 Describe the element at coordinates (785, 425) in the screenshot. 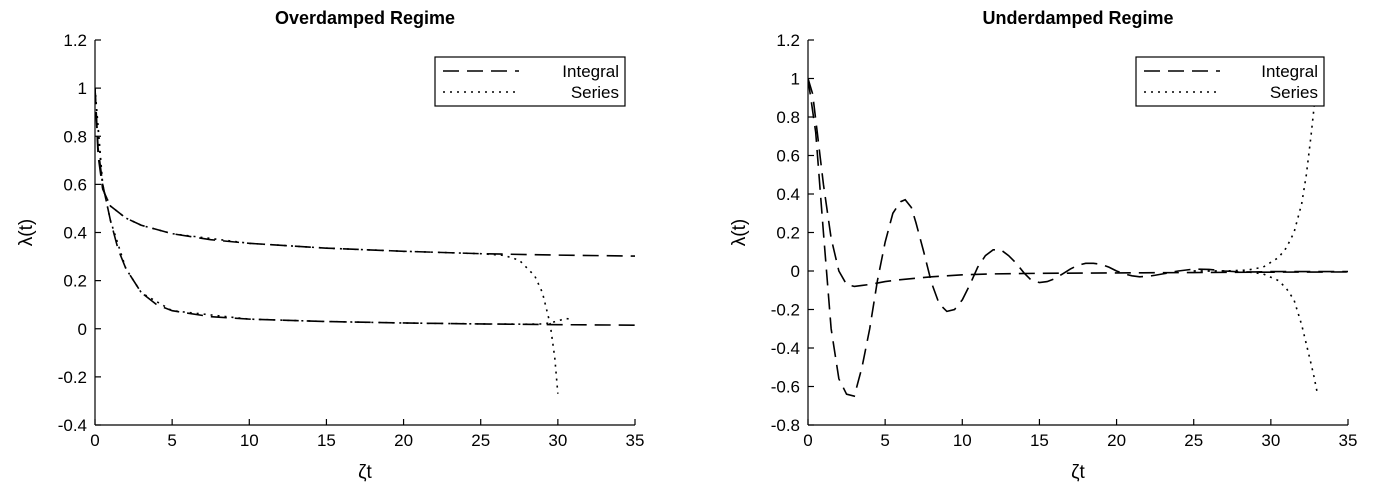

I see `y-tick-label: -0.8` at that location.